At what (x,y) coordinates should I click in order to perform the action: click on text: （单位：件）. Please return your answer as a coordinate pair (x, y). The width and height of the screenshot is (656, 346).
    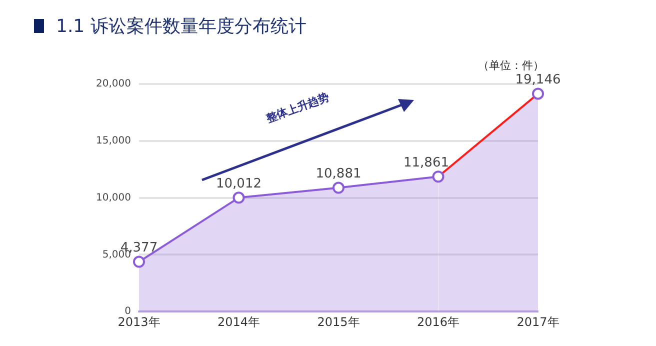
    Looking at the image, I should click on (511, 65).